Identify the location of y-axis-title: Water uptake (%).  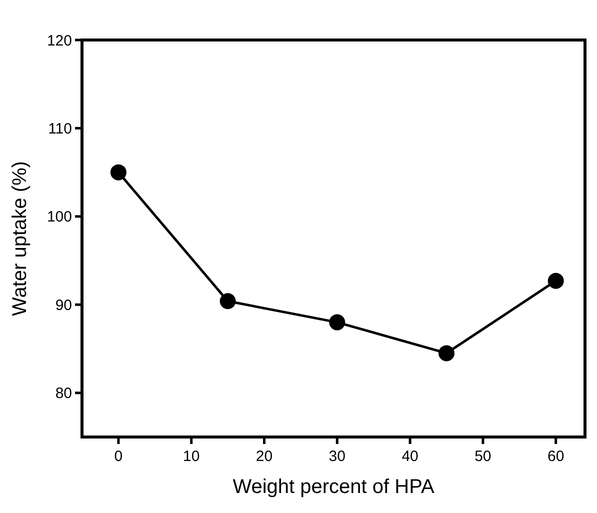
(20, 238).